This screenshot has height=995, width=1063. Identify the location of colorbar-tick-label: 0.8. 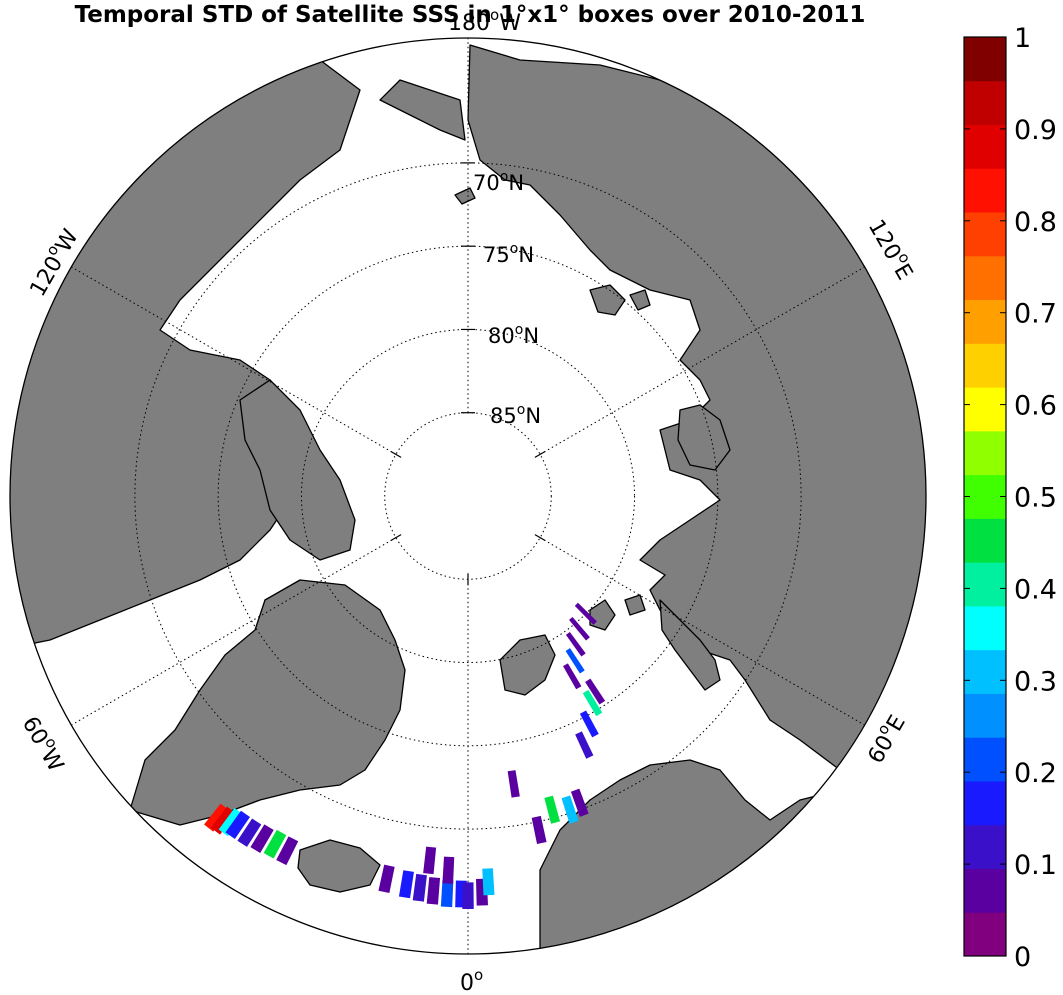
(1035, 222).